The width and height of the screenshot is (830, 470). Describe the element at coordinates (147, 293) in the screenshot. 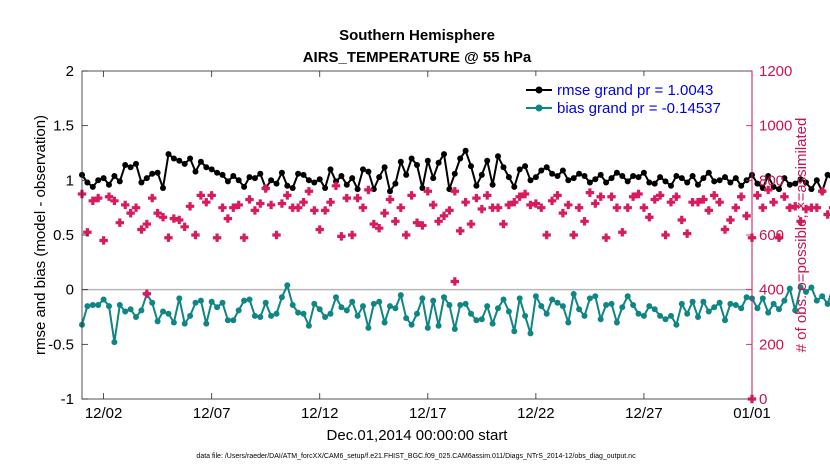

I see `obs-possible-outlier` at that location.